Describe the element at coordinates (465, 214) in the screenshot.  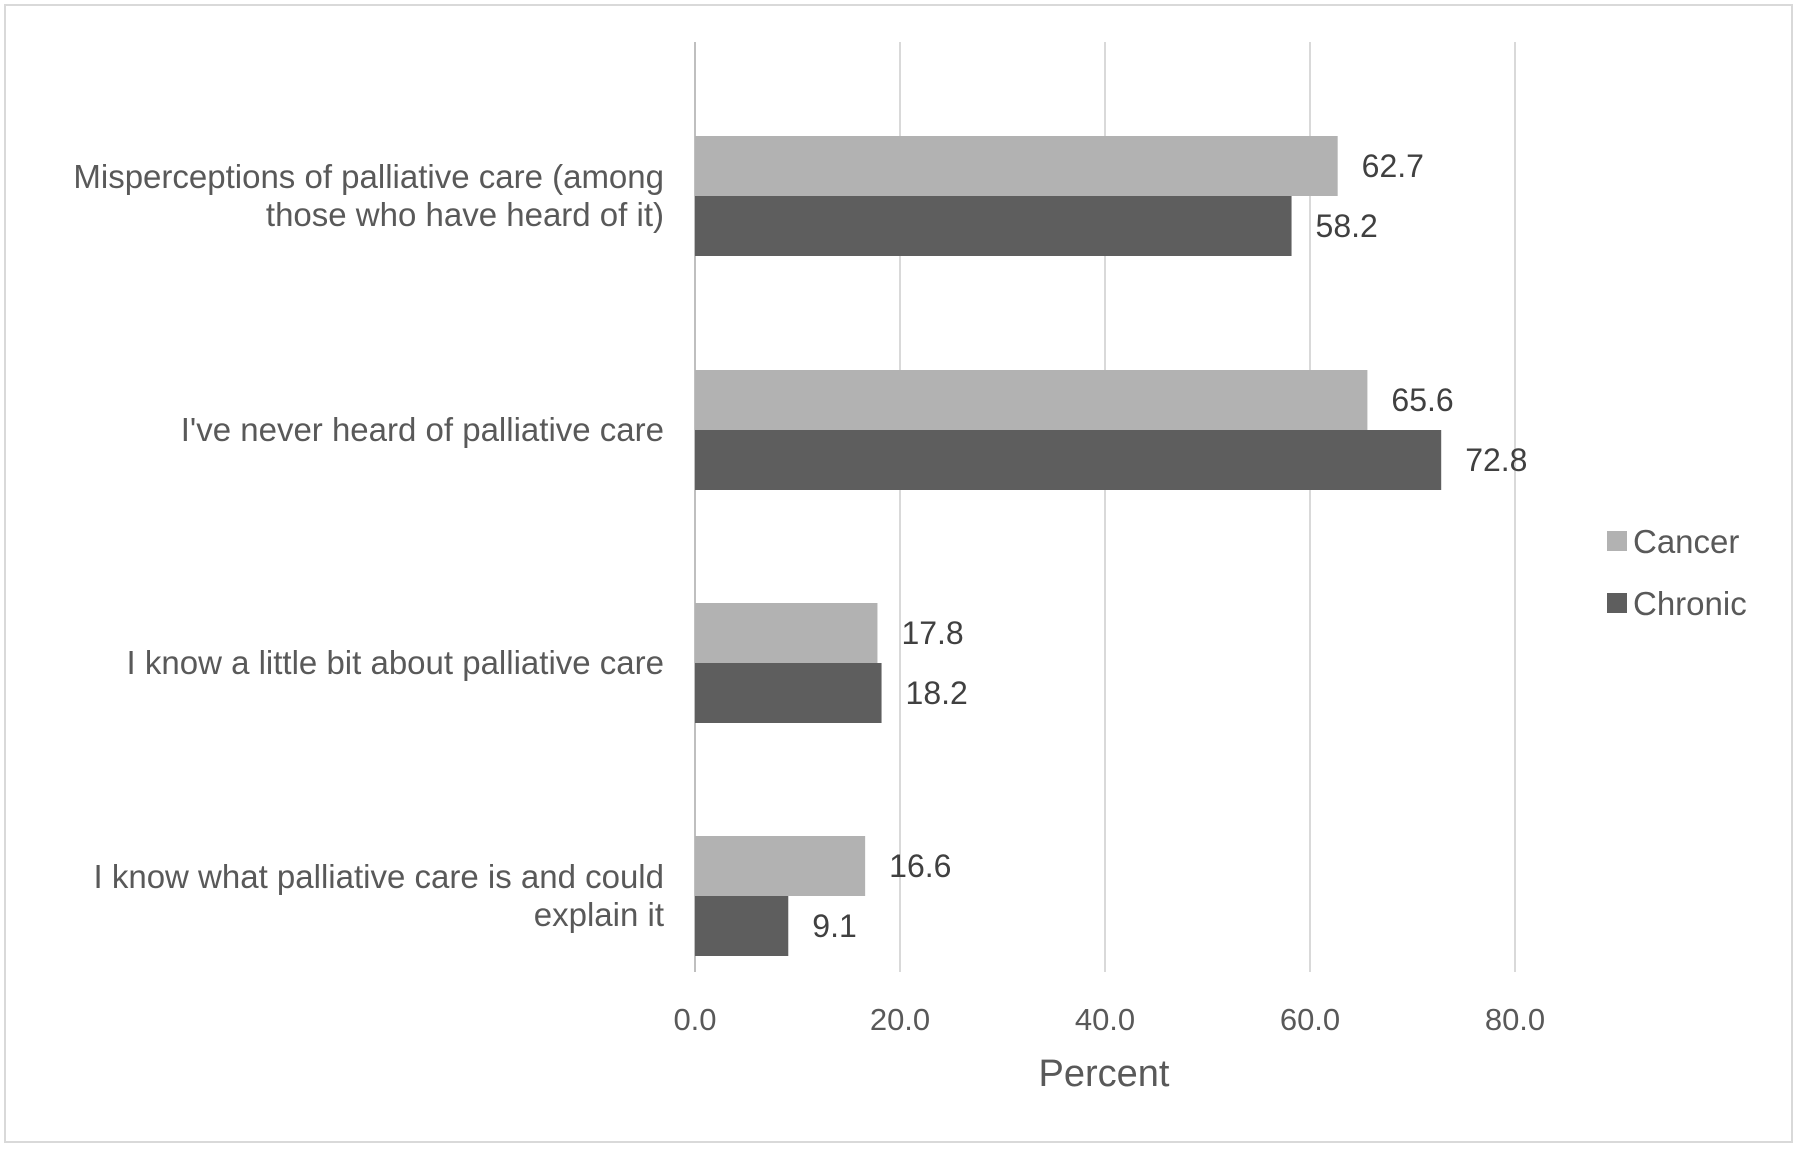
I see `category-label: those who have heard of it)` at that location.